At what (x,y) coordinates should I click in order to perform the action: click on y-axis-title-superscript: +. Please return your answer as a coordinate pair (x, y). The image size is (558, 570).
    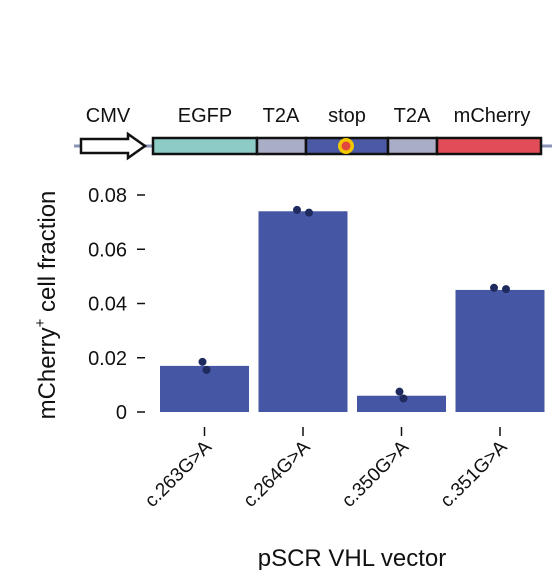
    Looking at the image, I should click on (40, 322).